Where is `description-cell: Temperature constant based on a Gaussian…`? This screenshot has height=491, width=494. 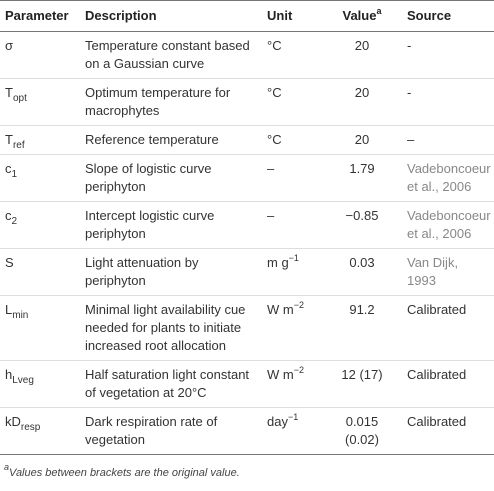
description-cell: Temperature constant based on a Gaussian… is located at coordinates (167, 54).